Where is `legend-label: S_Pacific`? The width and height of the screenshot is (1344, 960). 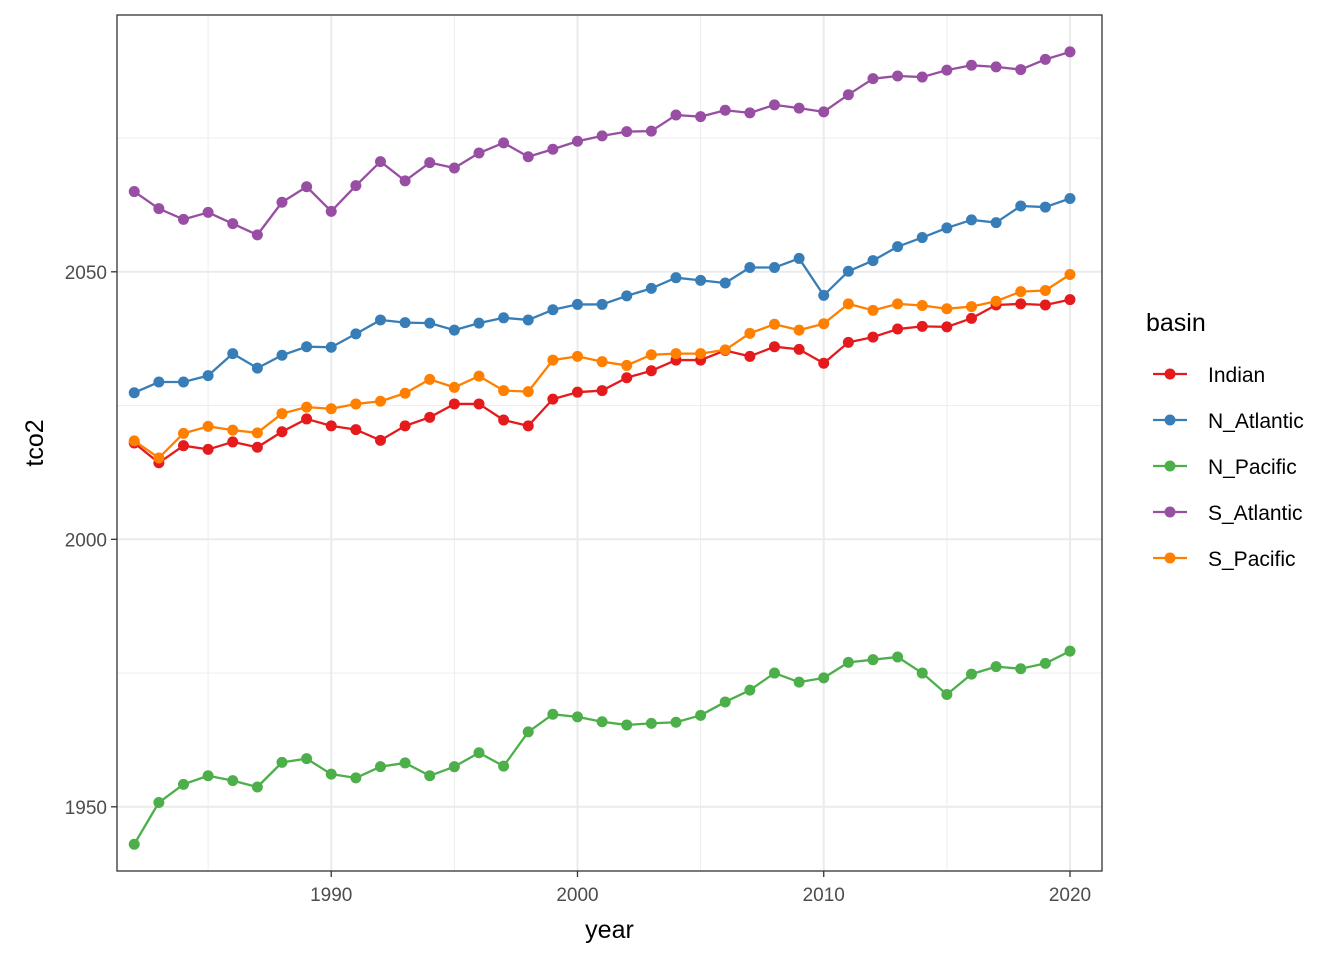
legend-label: S_Pacific is located at coordinates (1252, 559).